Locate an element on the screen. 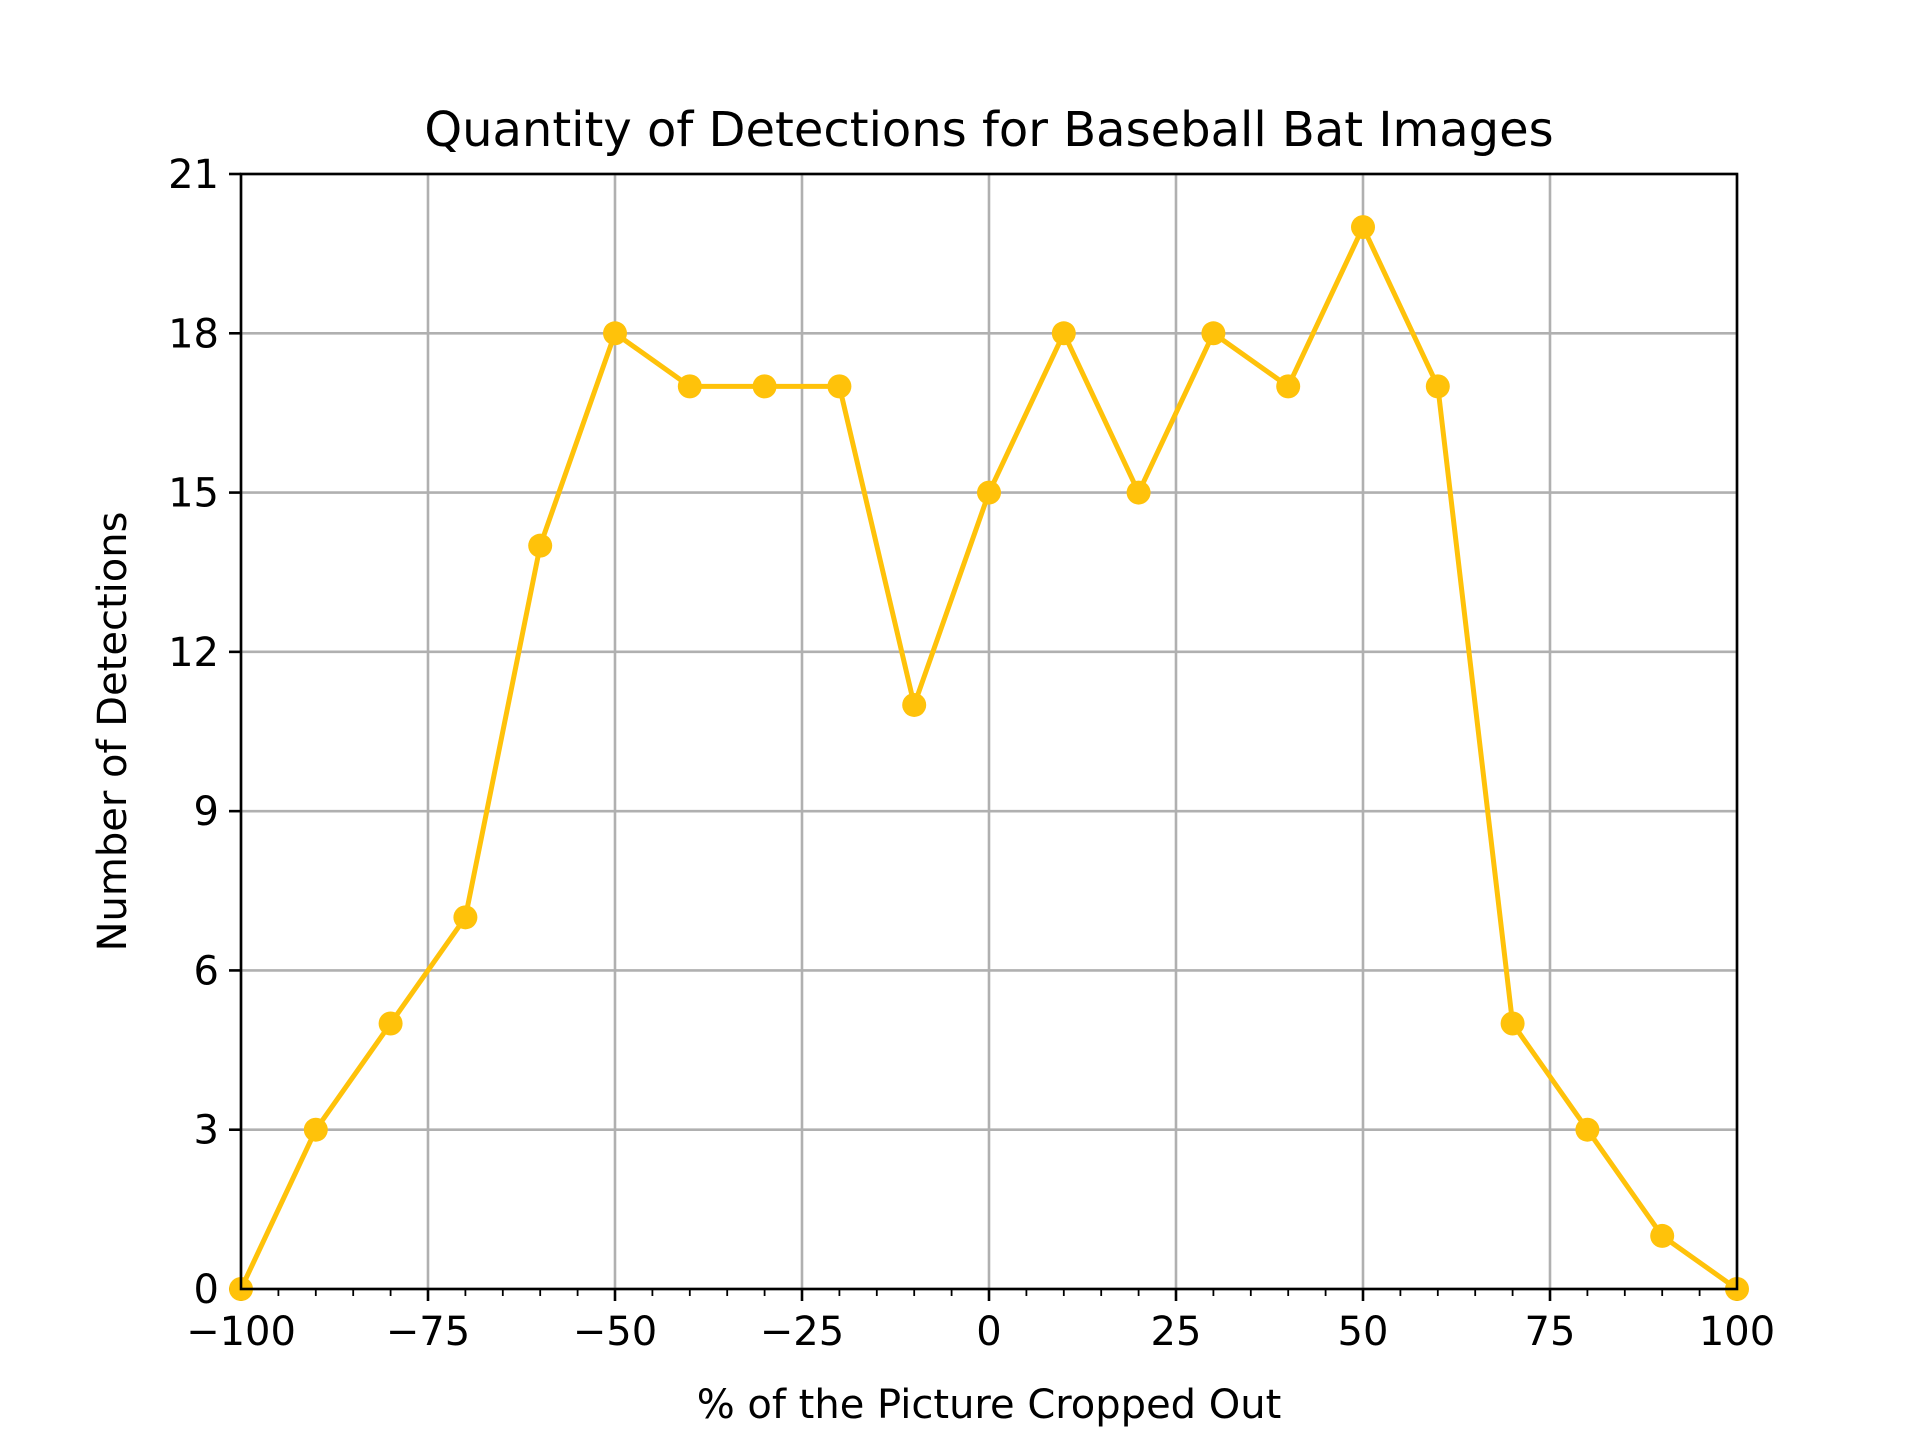 The height and width of the screenshot is (1440, 1920). y-tick-label: 9 is located at coordinates (206, 812).